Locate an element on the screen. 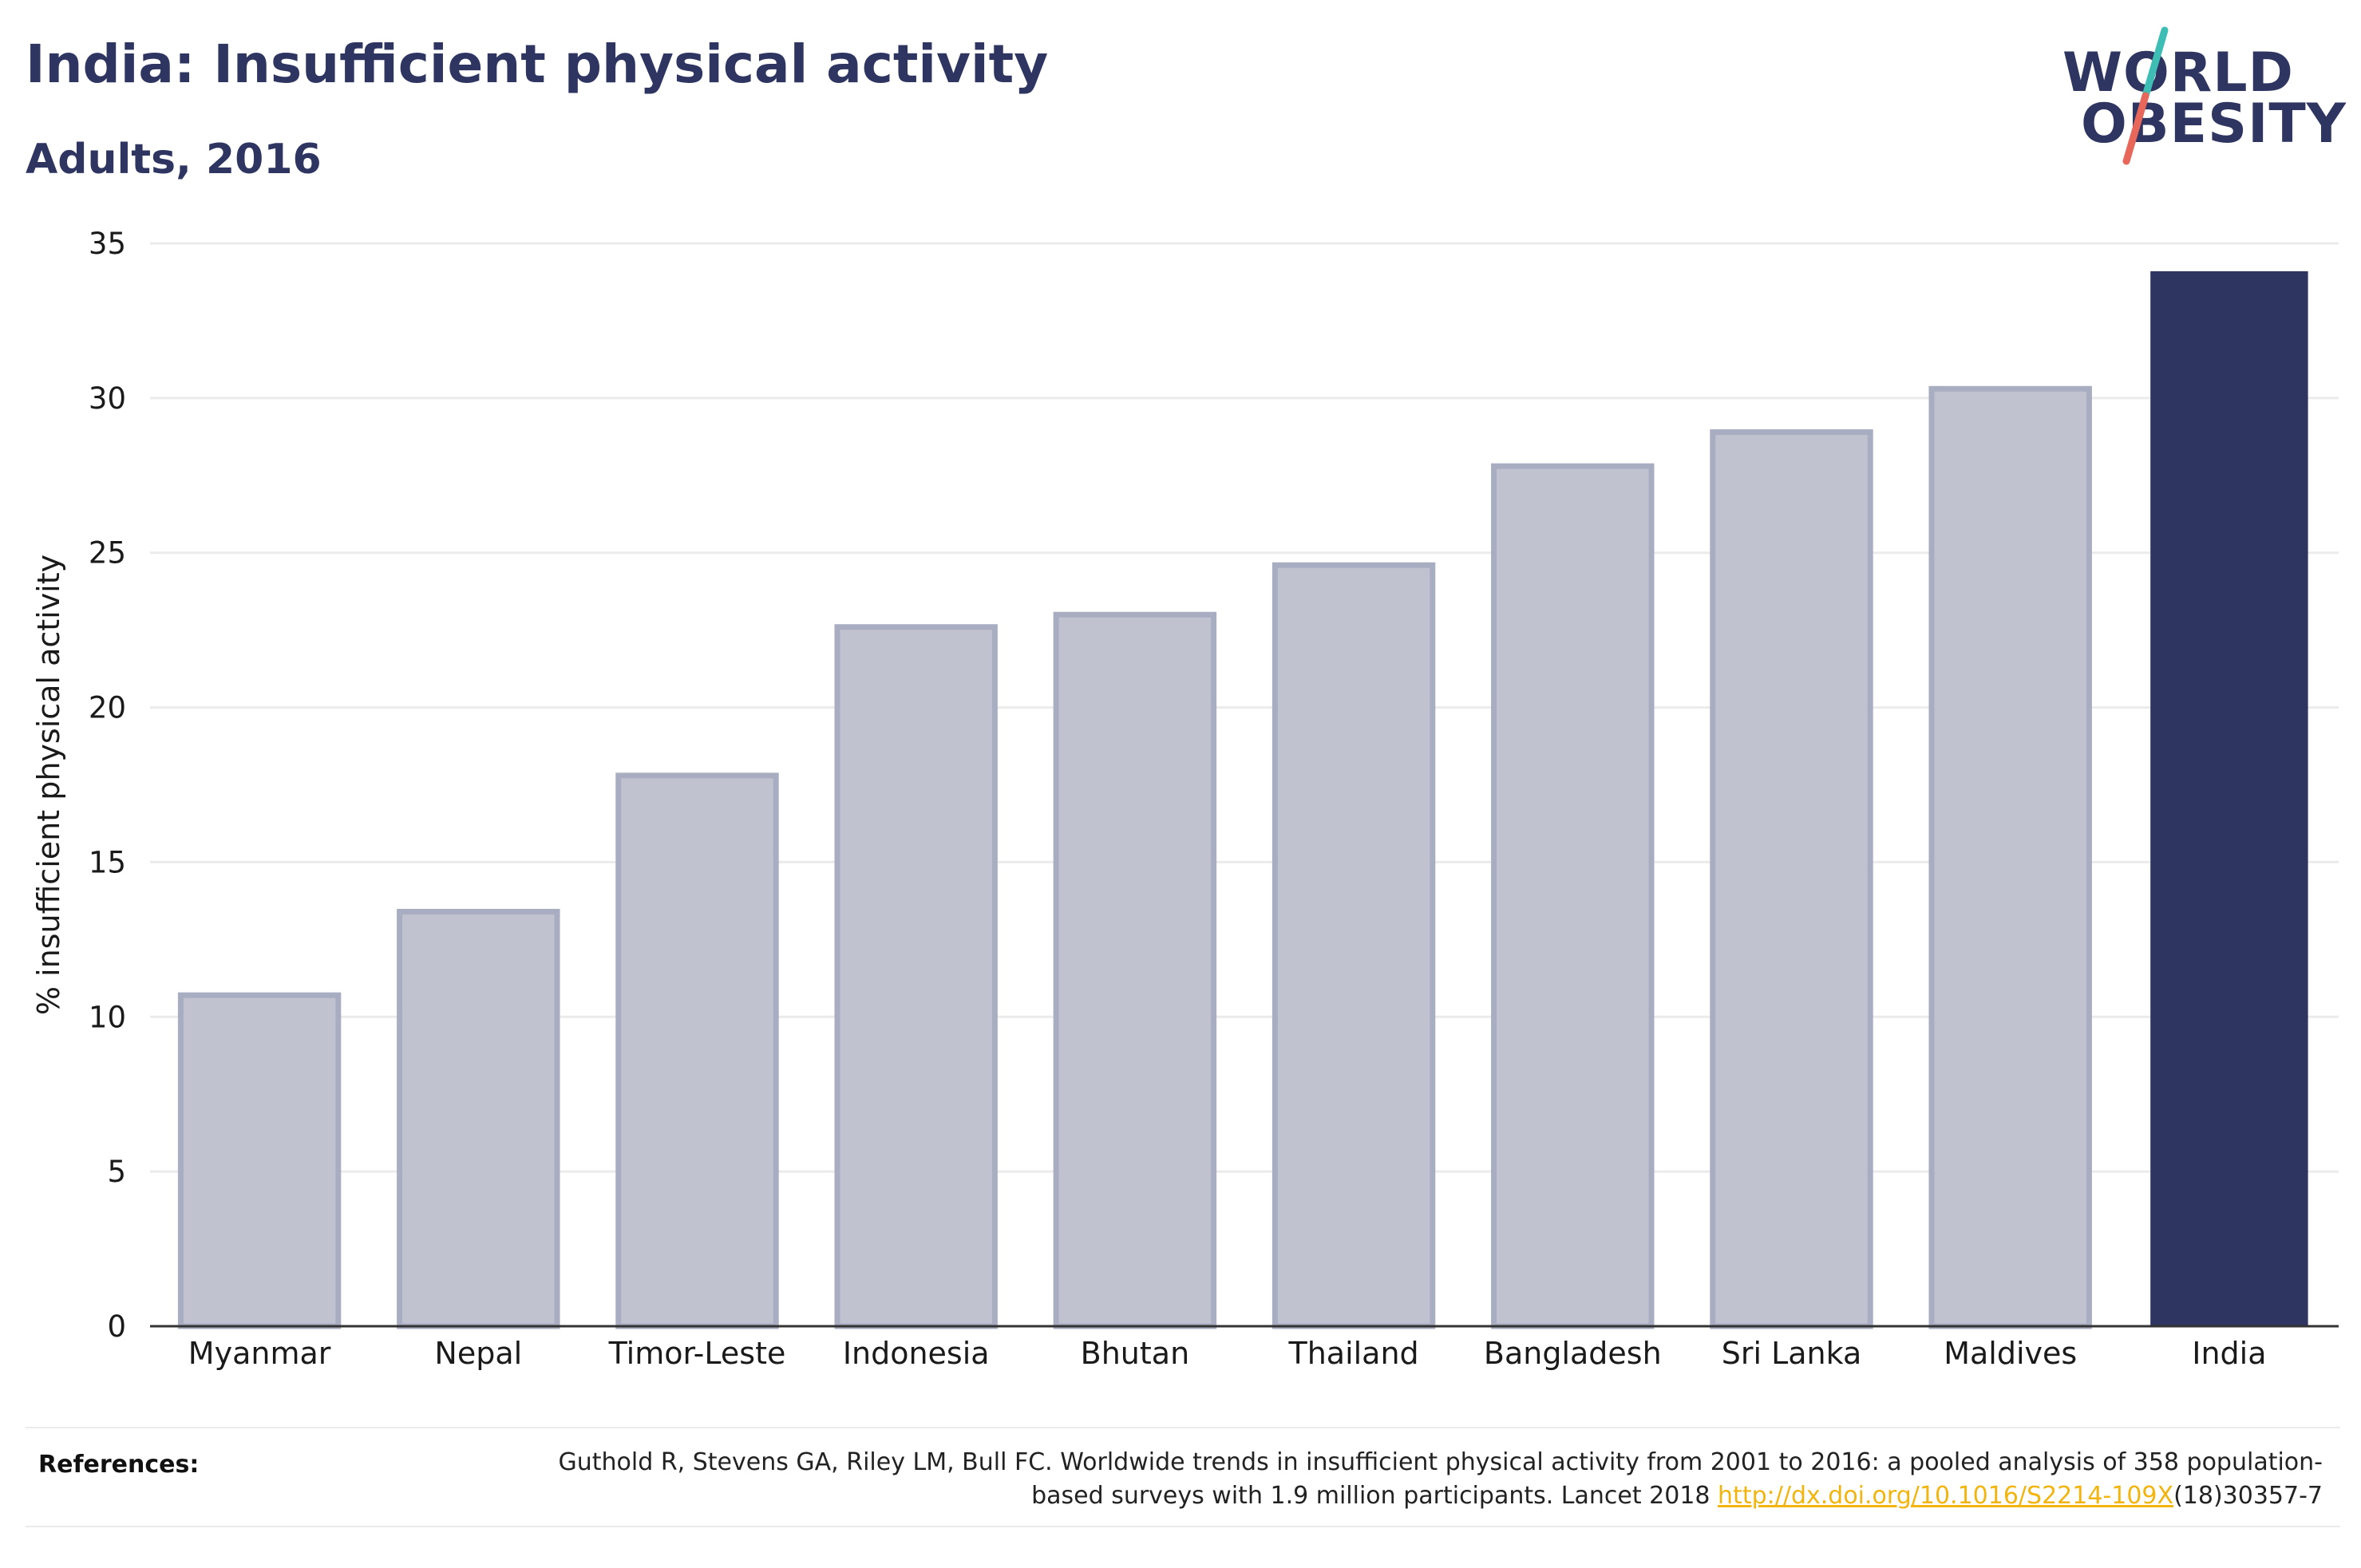 The width and height of the screenshot is (2361, 1568). bar-sri-lanka is located at coordinates (1791, 879).